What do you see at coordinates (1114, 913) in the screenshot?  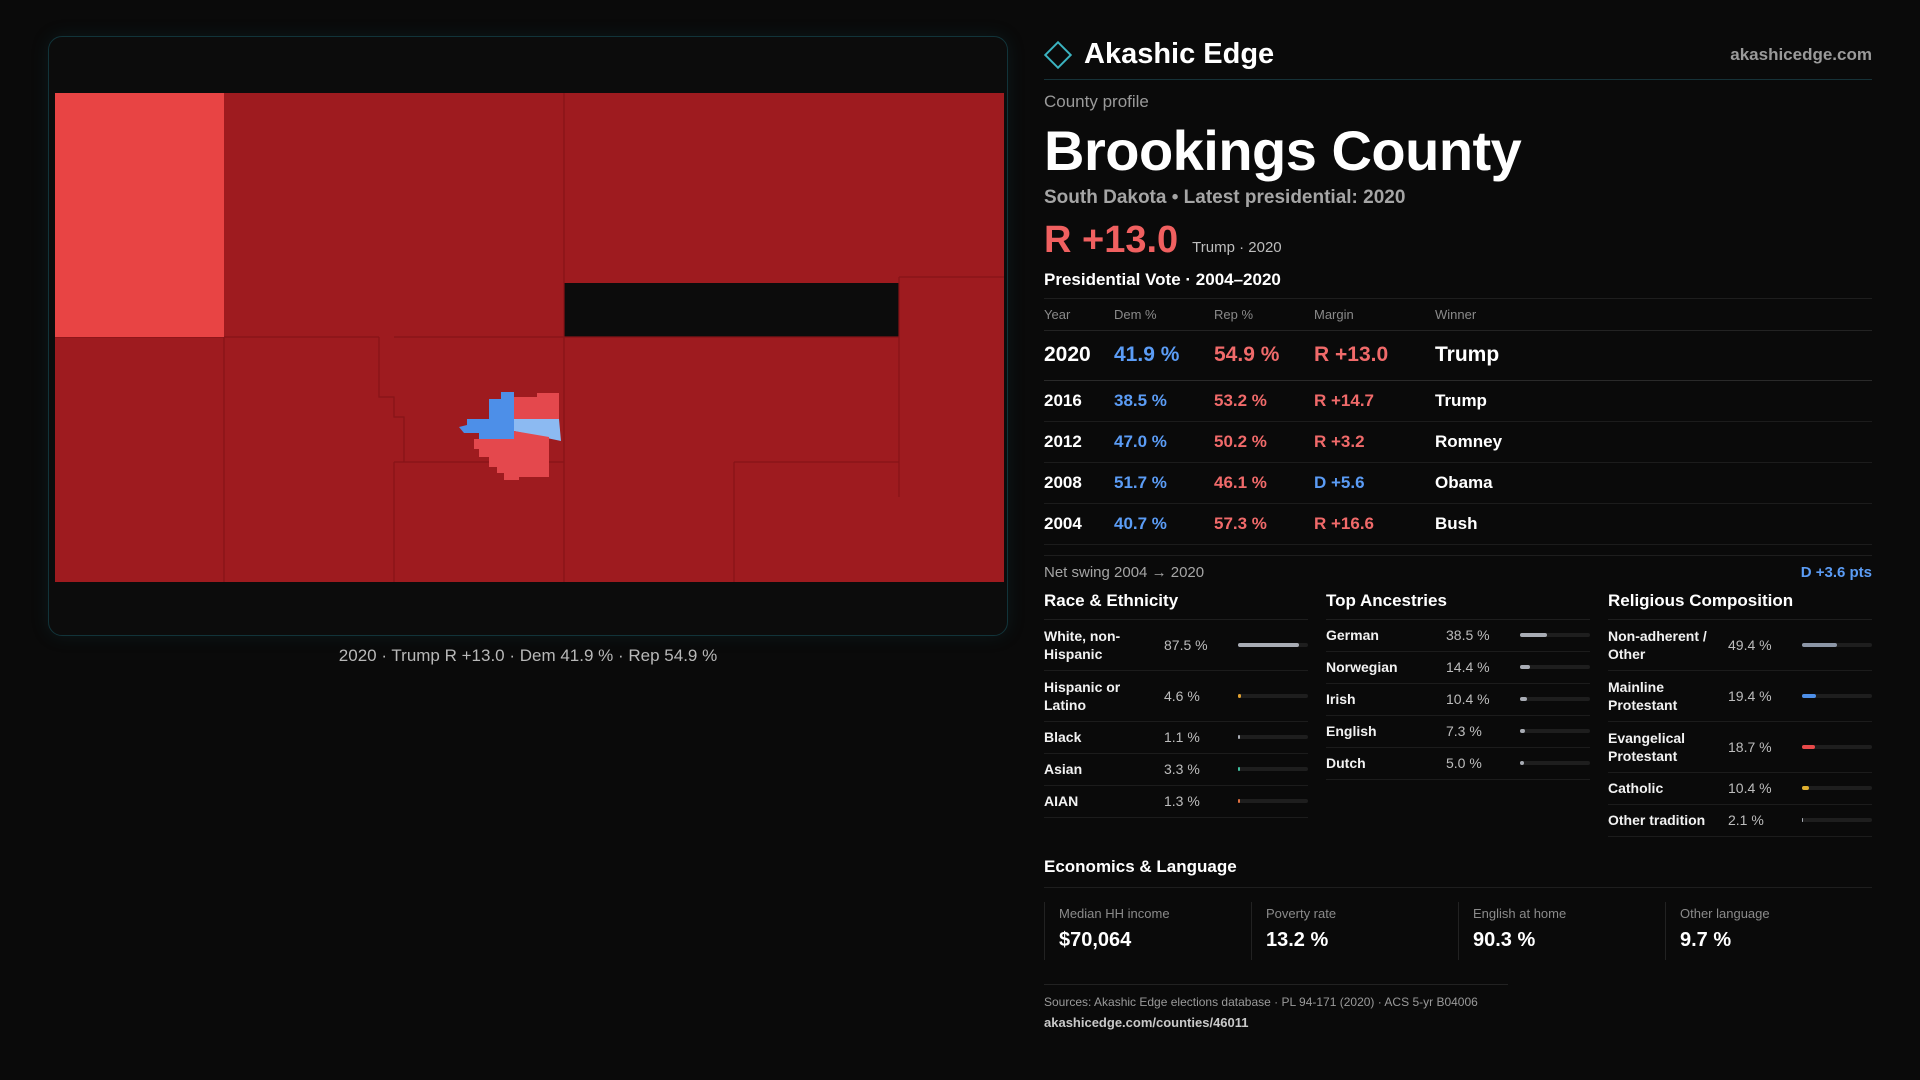 I see `stat-label: Median HH income` at bounding box center [1114, 913].